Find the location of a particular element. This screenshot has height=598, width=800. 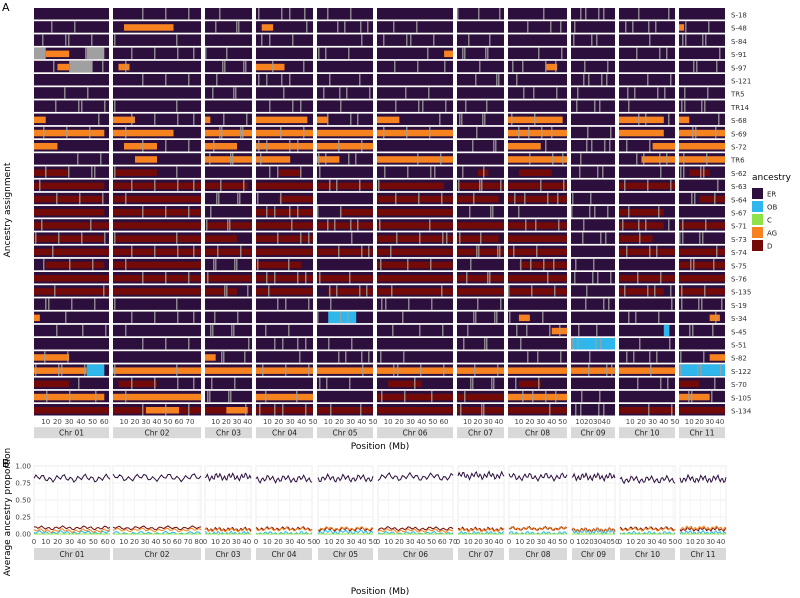

panel-b-xlabel: Position (Mb) is located at coordinates (380, 592).